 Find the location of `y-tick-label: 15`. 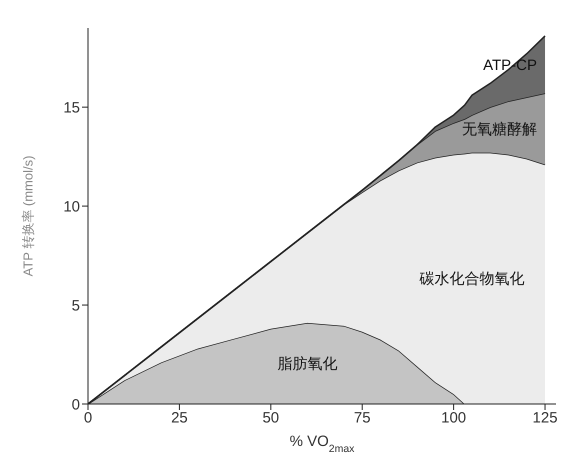

y-tick-label: 15 is located at coordinates (71, 107).